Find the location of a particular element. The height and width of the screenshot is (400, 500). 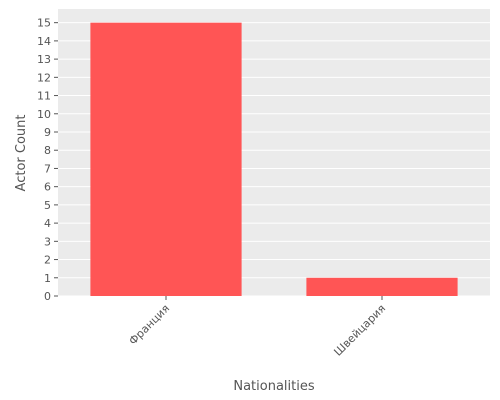

y-tick-label: 6 is located at coordinates (47, 187).